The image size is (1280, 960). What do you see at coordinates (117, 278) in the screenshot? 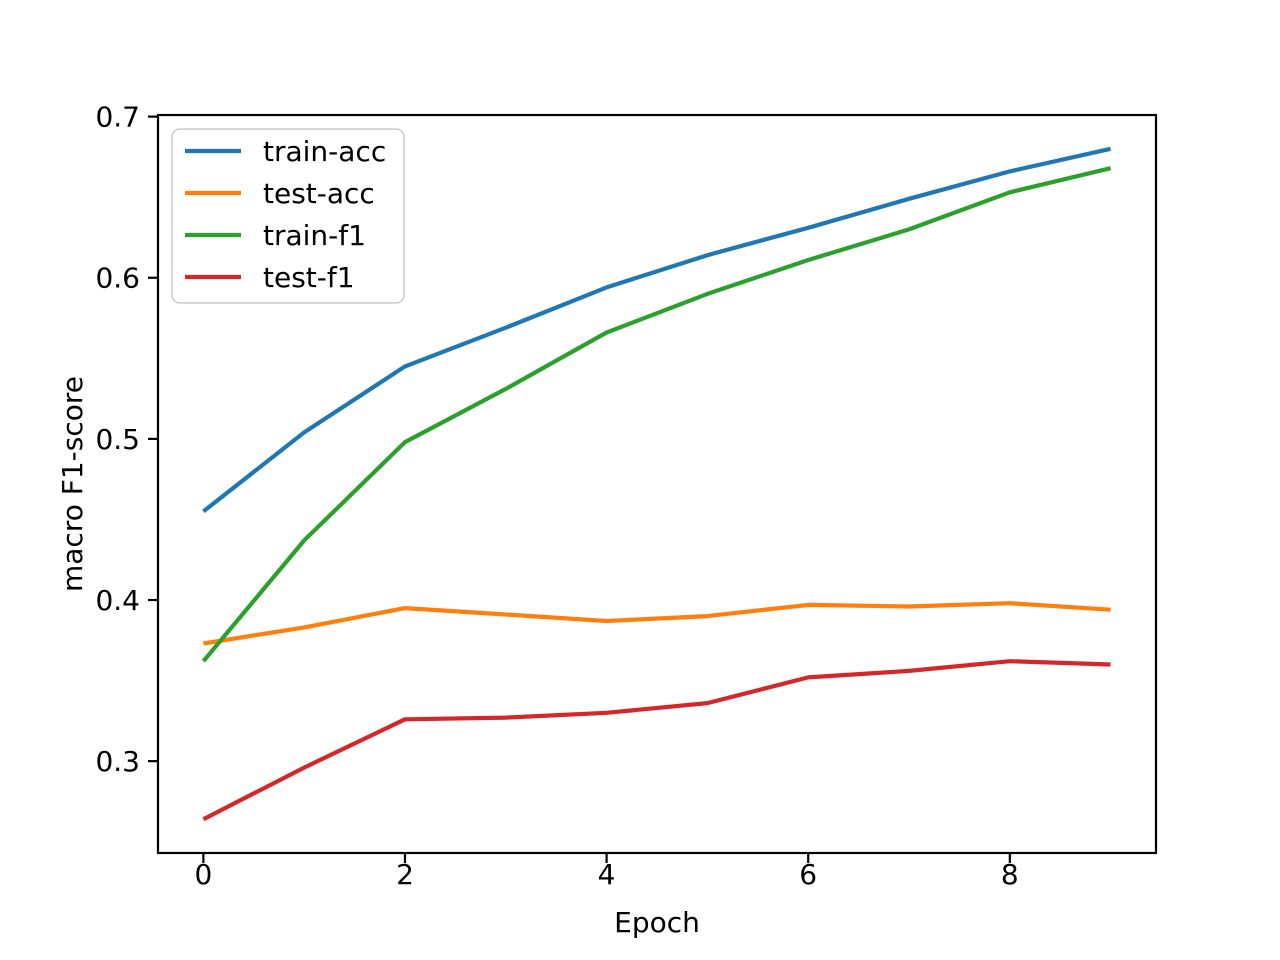
I see `y-tick-label: 0.6` at bounding box center [117, 278].